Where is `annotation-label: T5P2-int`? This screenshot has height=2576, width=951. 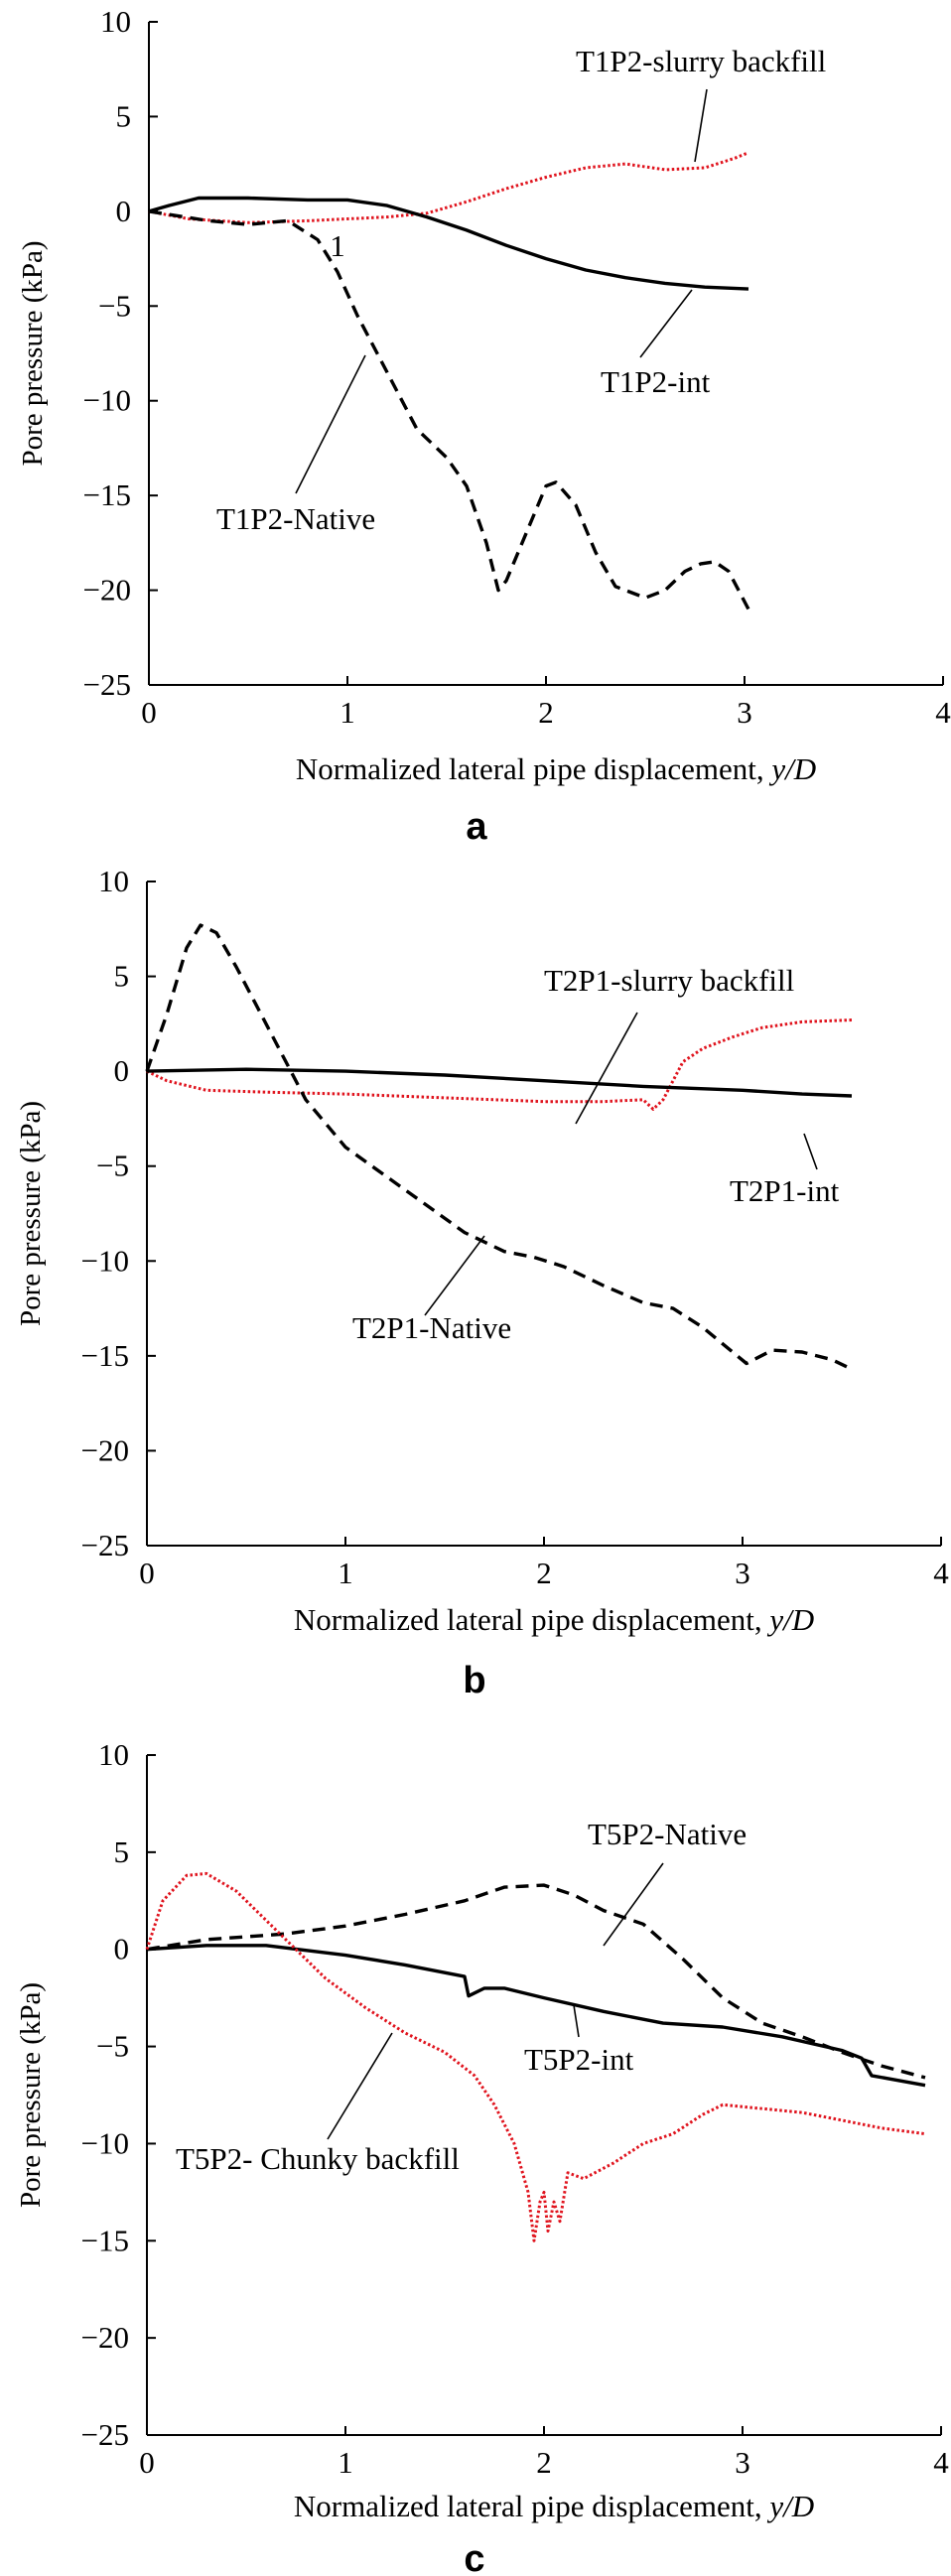 annotation-label: T5P2-int is located at coordinates (579, 2059).